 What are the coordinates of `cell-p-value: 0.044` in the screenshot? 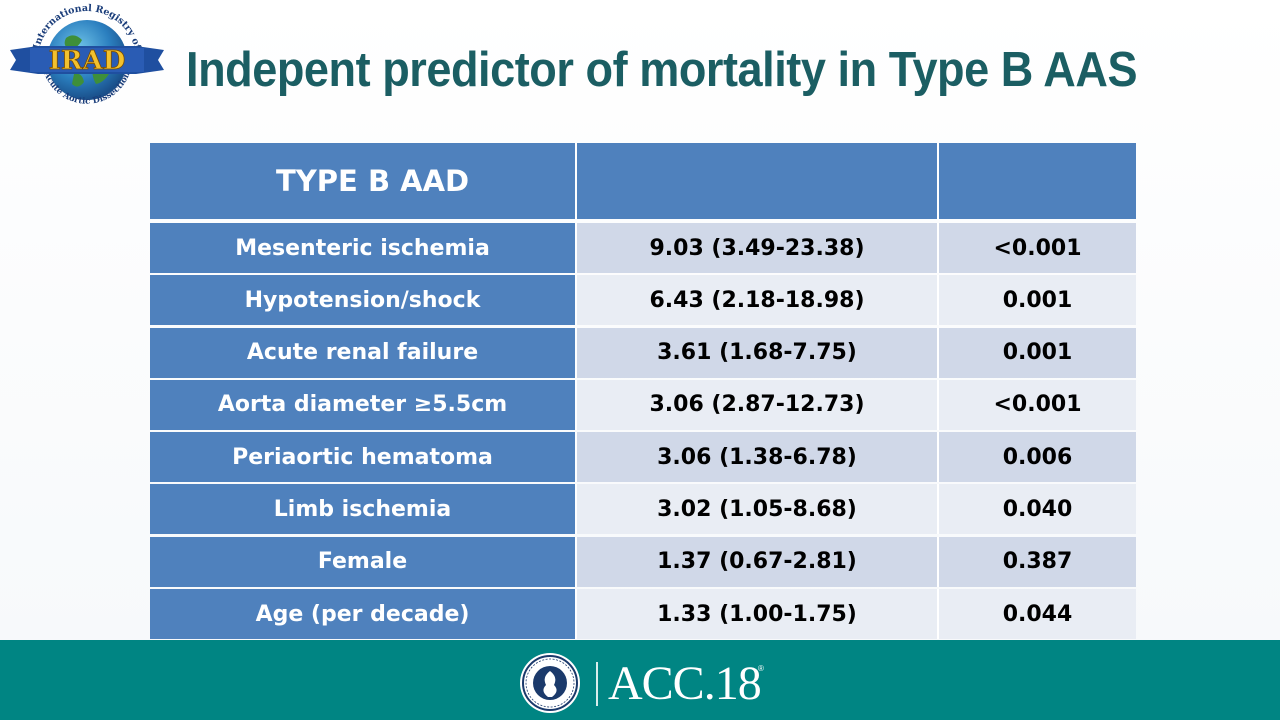 It's located at (1037, 614).